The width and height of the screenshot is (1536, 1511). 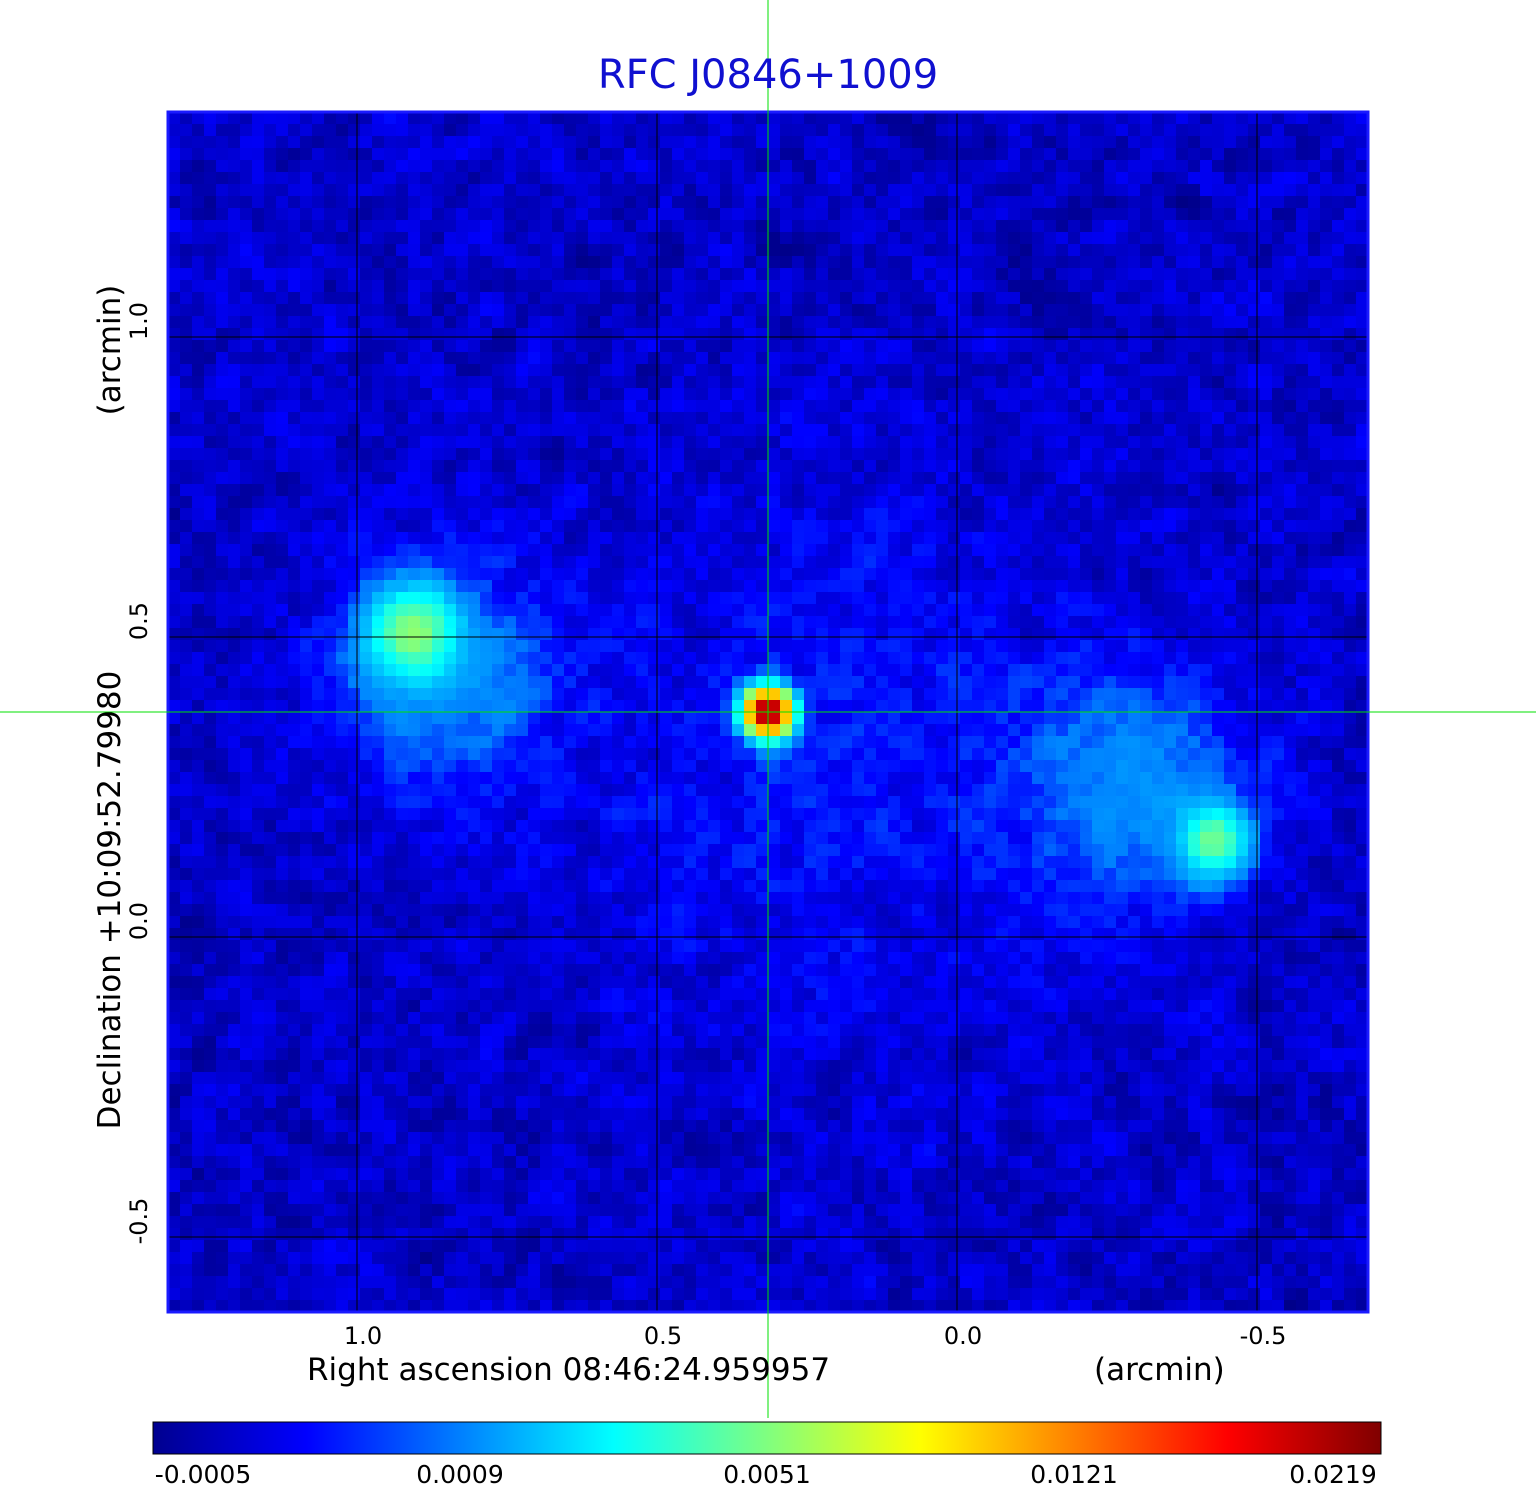 What do you see at coordinates (568, 1370) in the screenshot?
I see `x-axis-label: Right ascension 08:46:24.959957` at bounding box center [568, 1370].